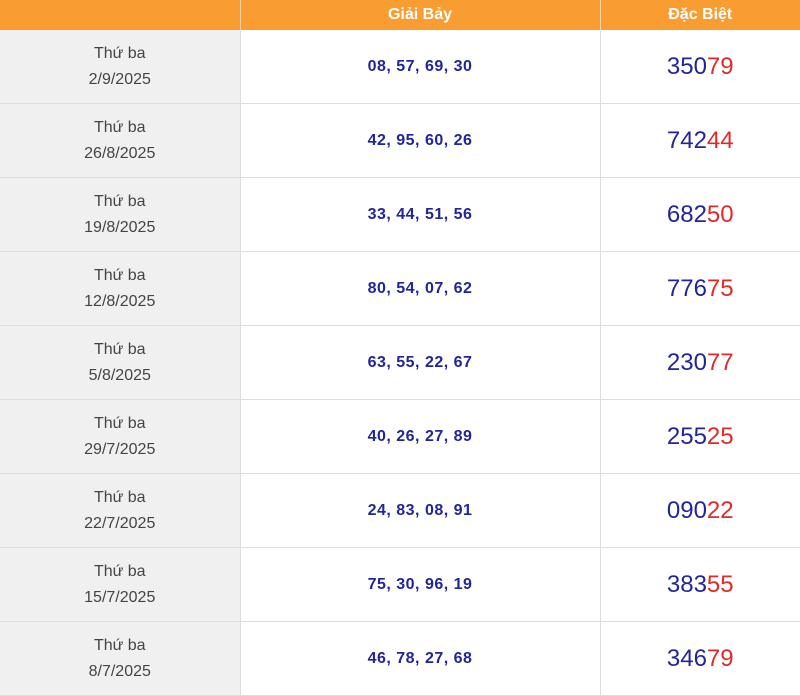 Image resolution: width=800 pixels, height=696 pixels. What do you see at coordinates (120, 597) in the screenshot?
I see `date: 15/7/2025` at bounding box center [120, 597].